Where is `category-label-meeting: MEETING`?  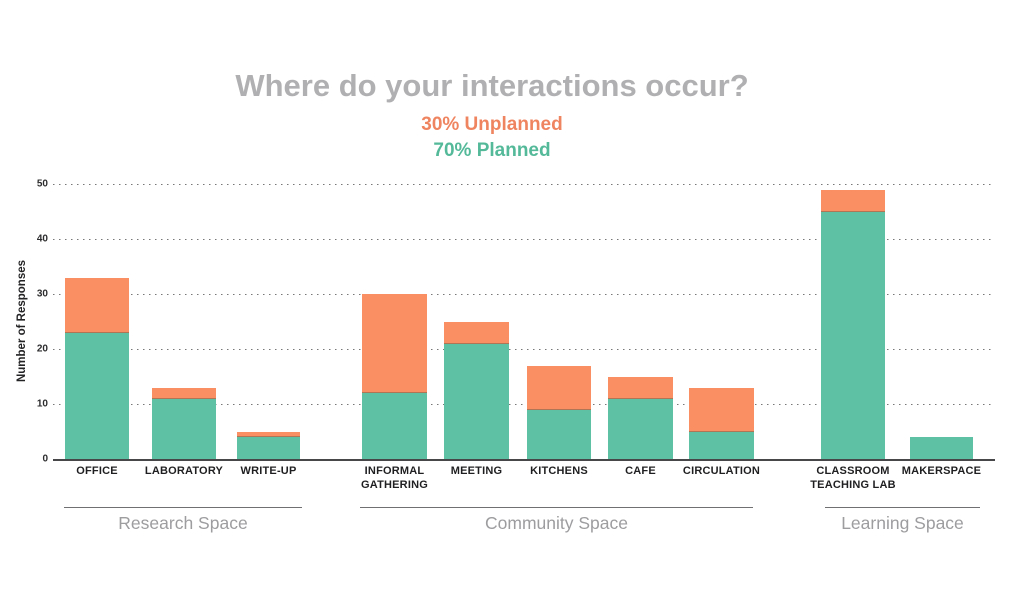 category-label-meeting: MEETING is located at coordinates (477, 471).